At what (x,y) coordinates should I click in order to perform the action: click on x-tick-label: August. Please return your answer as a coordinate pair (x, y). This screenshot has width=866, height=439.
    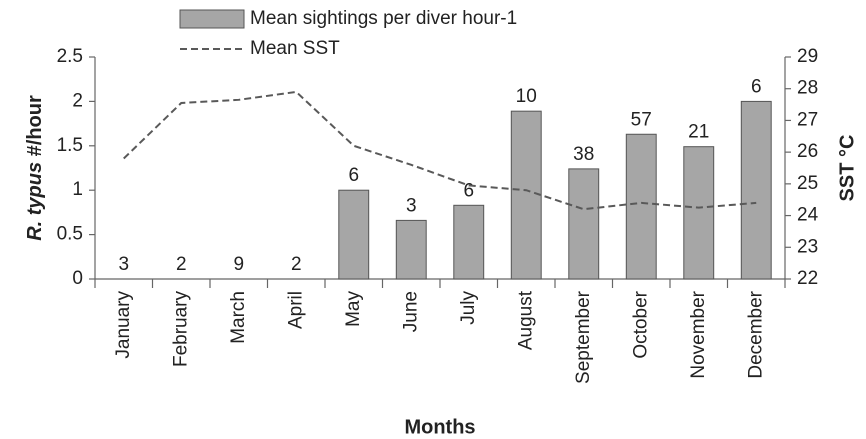
    Looking at the image, I should click on (525, 320).